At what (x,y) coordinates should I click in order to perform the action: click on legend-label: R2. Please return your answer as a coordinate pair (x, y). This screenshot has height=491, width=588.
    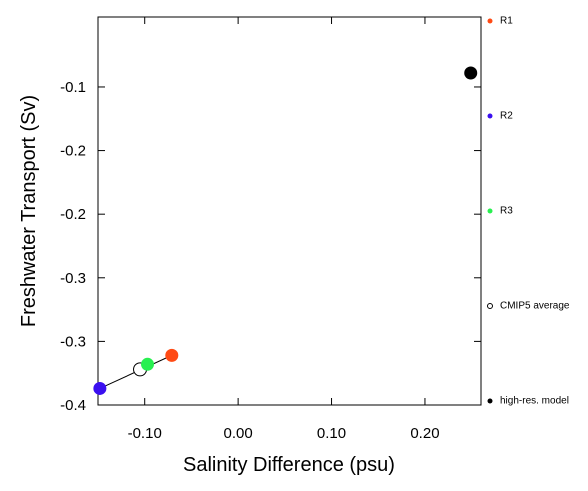
    Looking at the image, I should click on (506, 116).